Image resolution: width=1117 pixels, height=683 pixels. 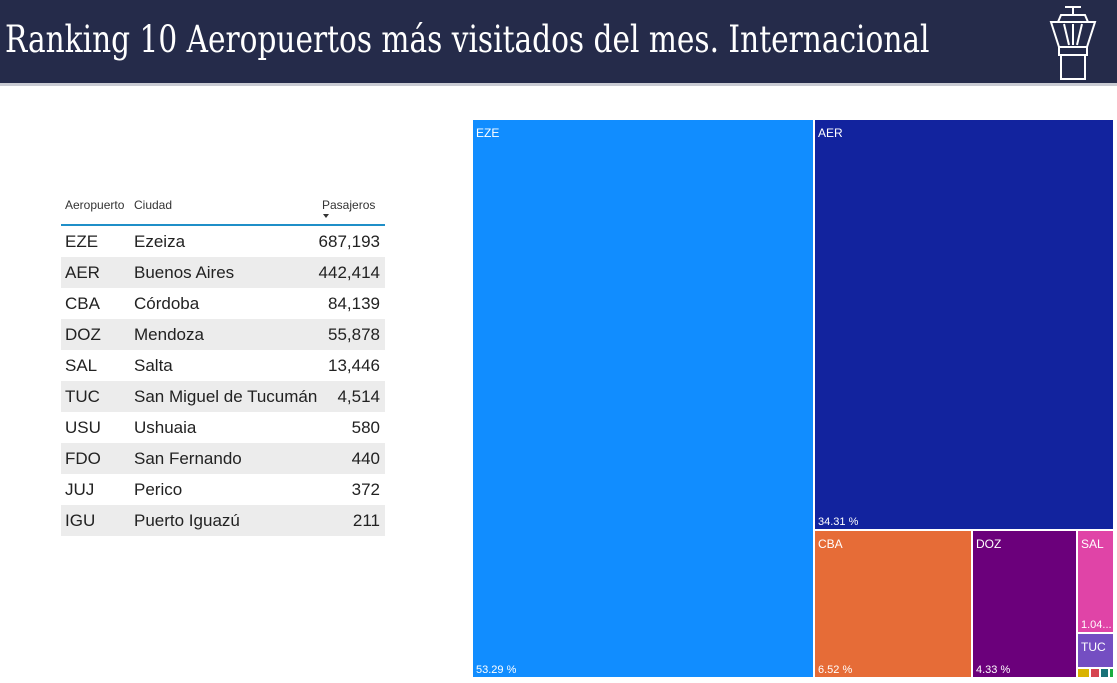 I want to click on cell-airport: AER, so click(x=82, y=272).